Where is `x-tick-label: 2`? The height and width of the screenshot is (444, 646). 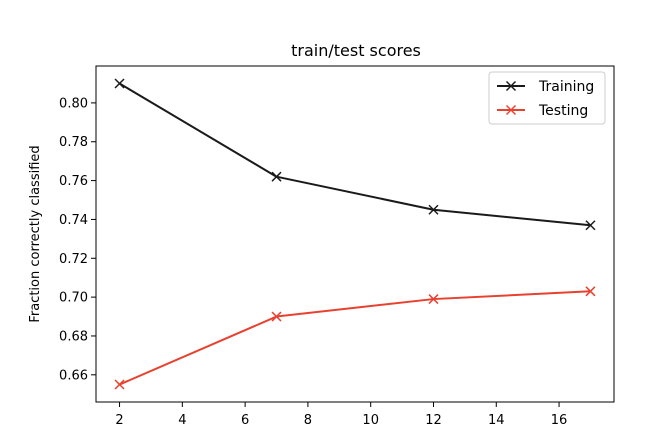
x-tick-label: 2 is located at coordinates (119, 420).